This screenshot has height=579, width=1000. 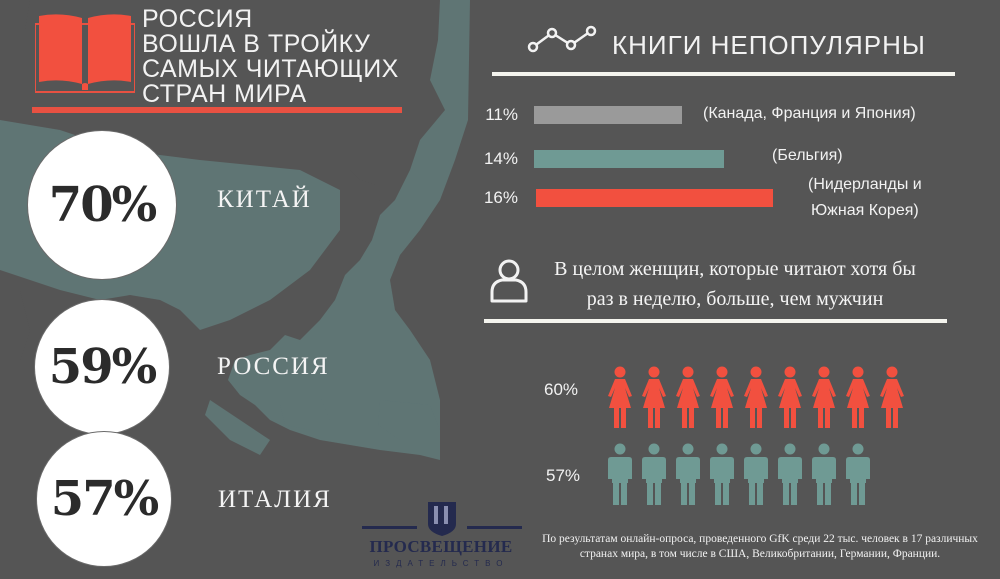 I want to click on ranking-value: 57%, so click(x=104, y=499).